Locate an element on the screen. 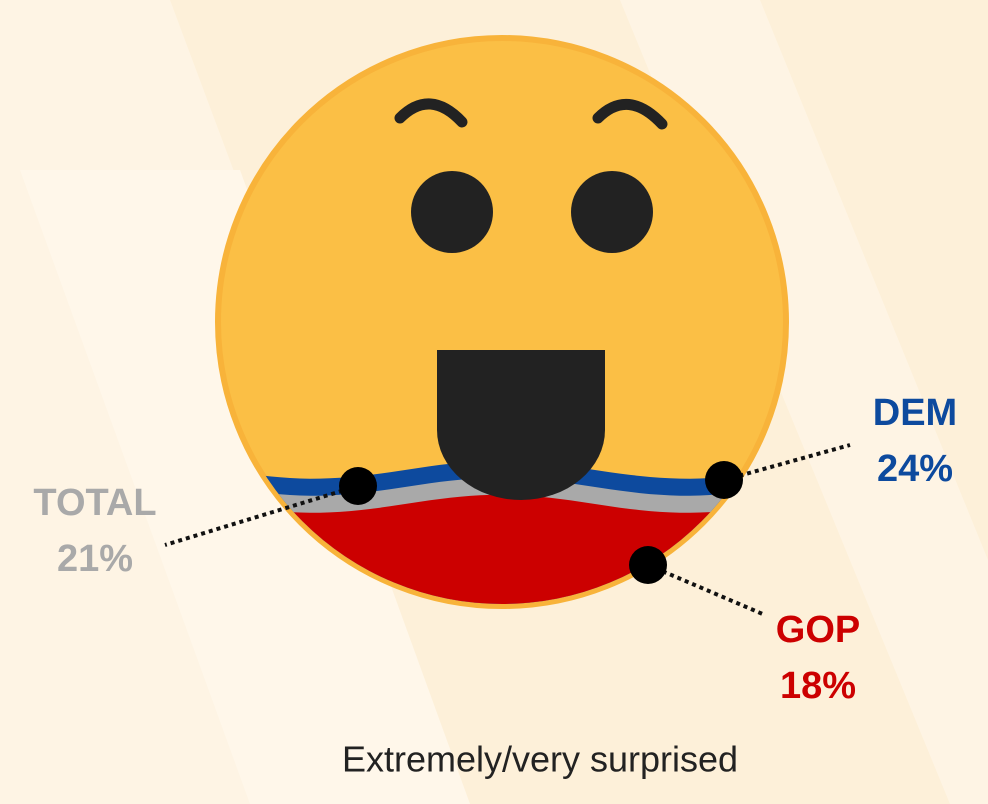  value-label: 18% is located at coordinates (818, 686).